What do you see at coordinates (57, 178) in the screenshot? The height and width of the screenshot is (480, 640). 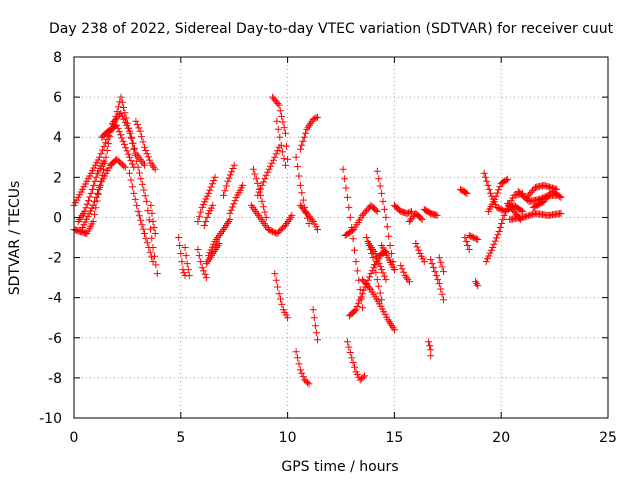 I see `y-tick-label: 2` at bounding box center [57, 178].